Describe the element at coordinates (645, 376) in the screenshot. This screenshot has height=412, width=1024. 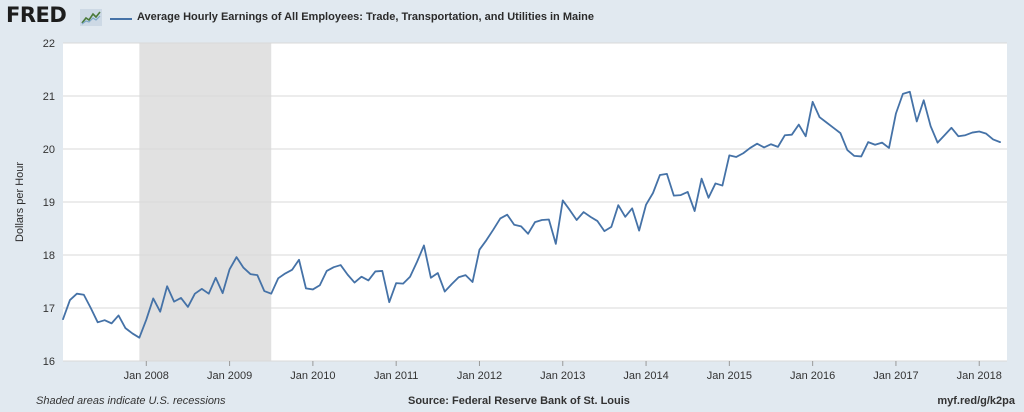
I see `x-tick-label: Jan 2014` at that location.